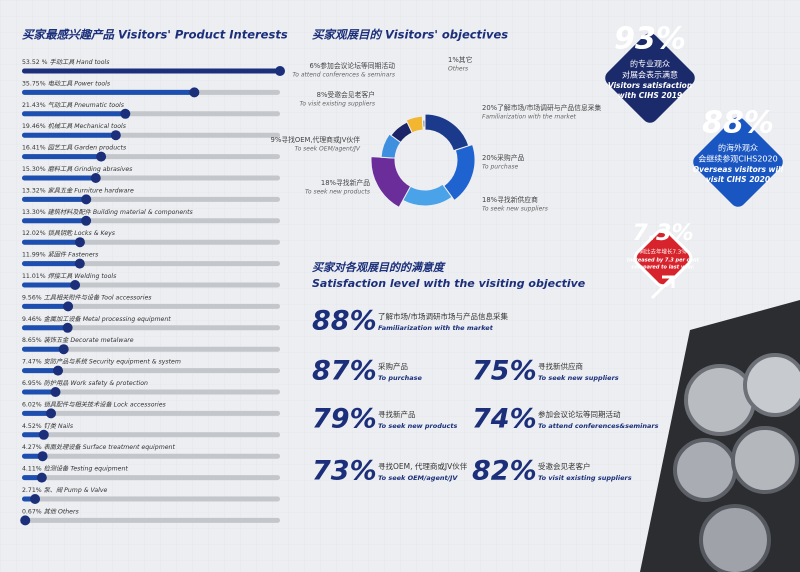 This screenshot has height=572, width=800. What do you see at coordinates (650, 75) in the screenshot?
I see `badge-cn: 对展会表示满意` at bounding box center [650, 75].